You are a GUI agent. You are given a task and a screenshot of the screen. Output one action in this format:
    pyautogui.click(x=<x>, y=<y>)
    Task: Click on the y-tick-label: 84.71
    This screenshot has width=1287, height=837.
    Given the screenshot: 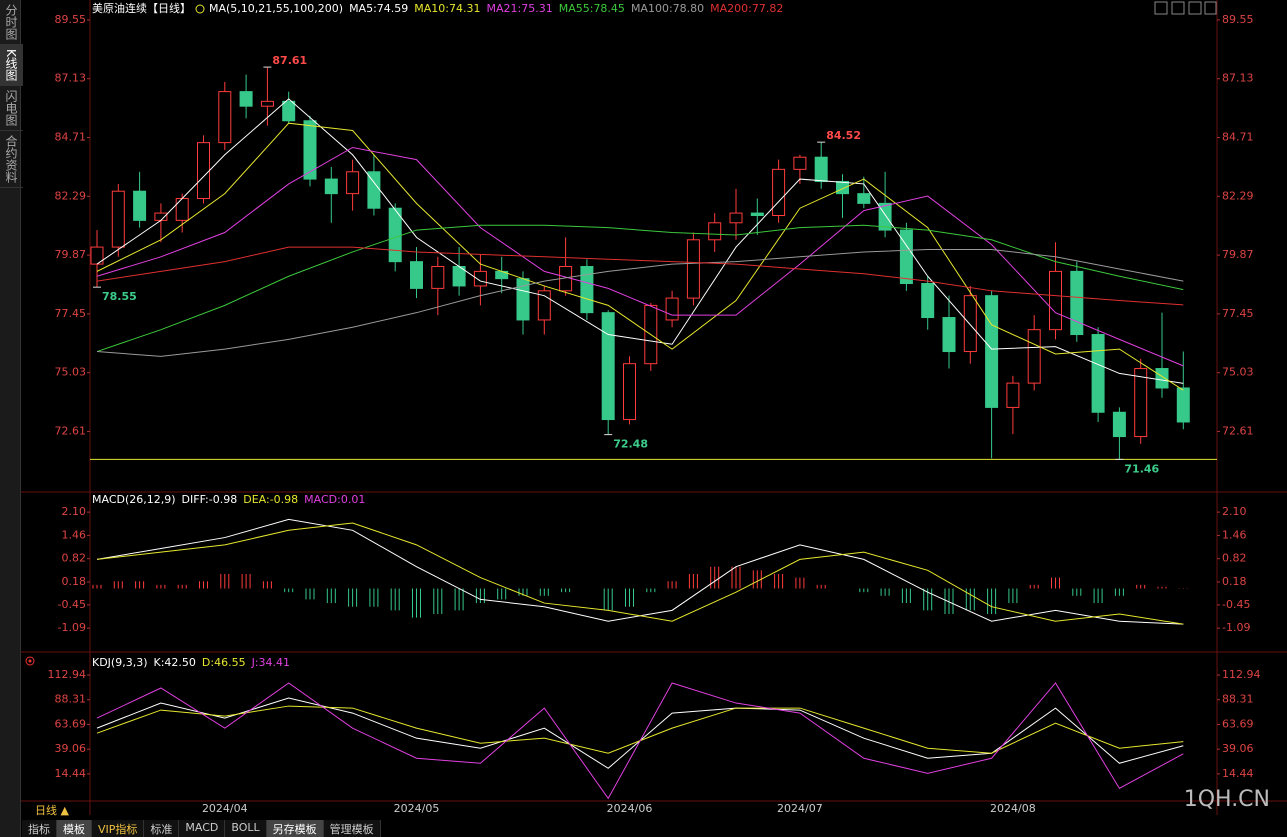 What is the action you would take?
    pyautogui.click(x=1238, y=137)
    